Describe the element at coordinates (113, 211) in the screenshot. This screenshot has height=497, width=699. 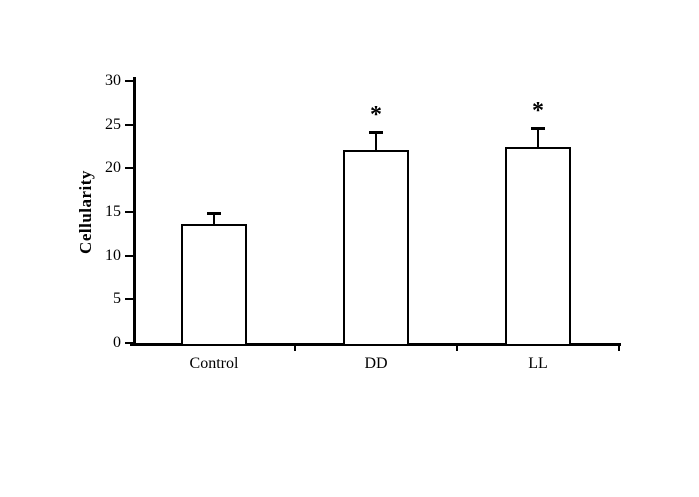
I see `y-tick-label: 15` at that location.